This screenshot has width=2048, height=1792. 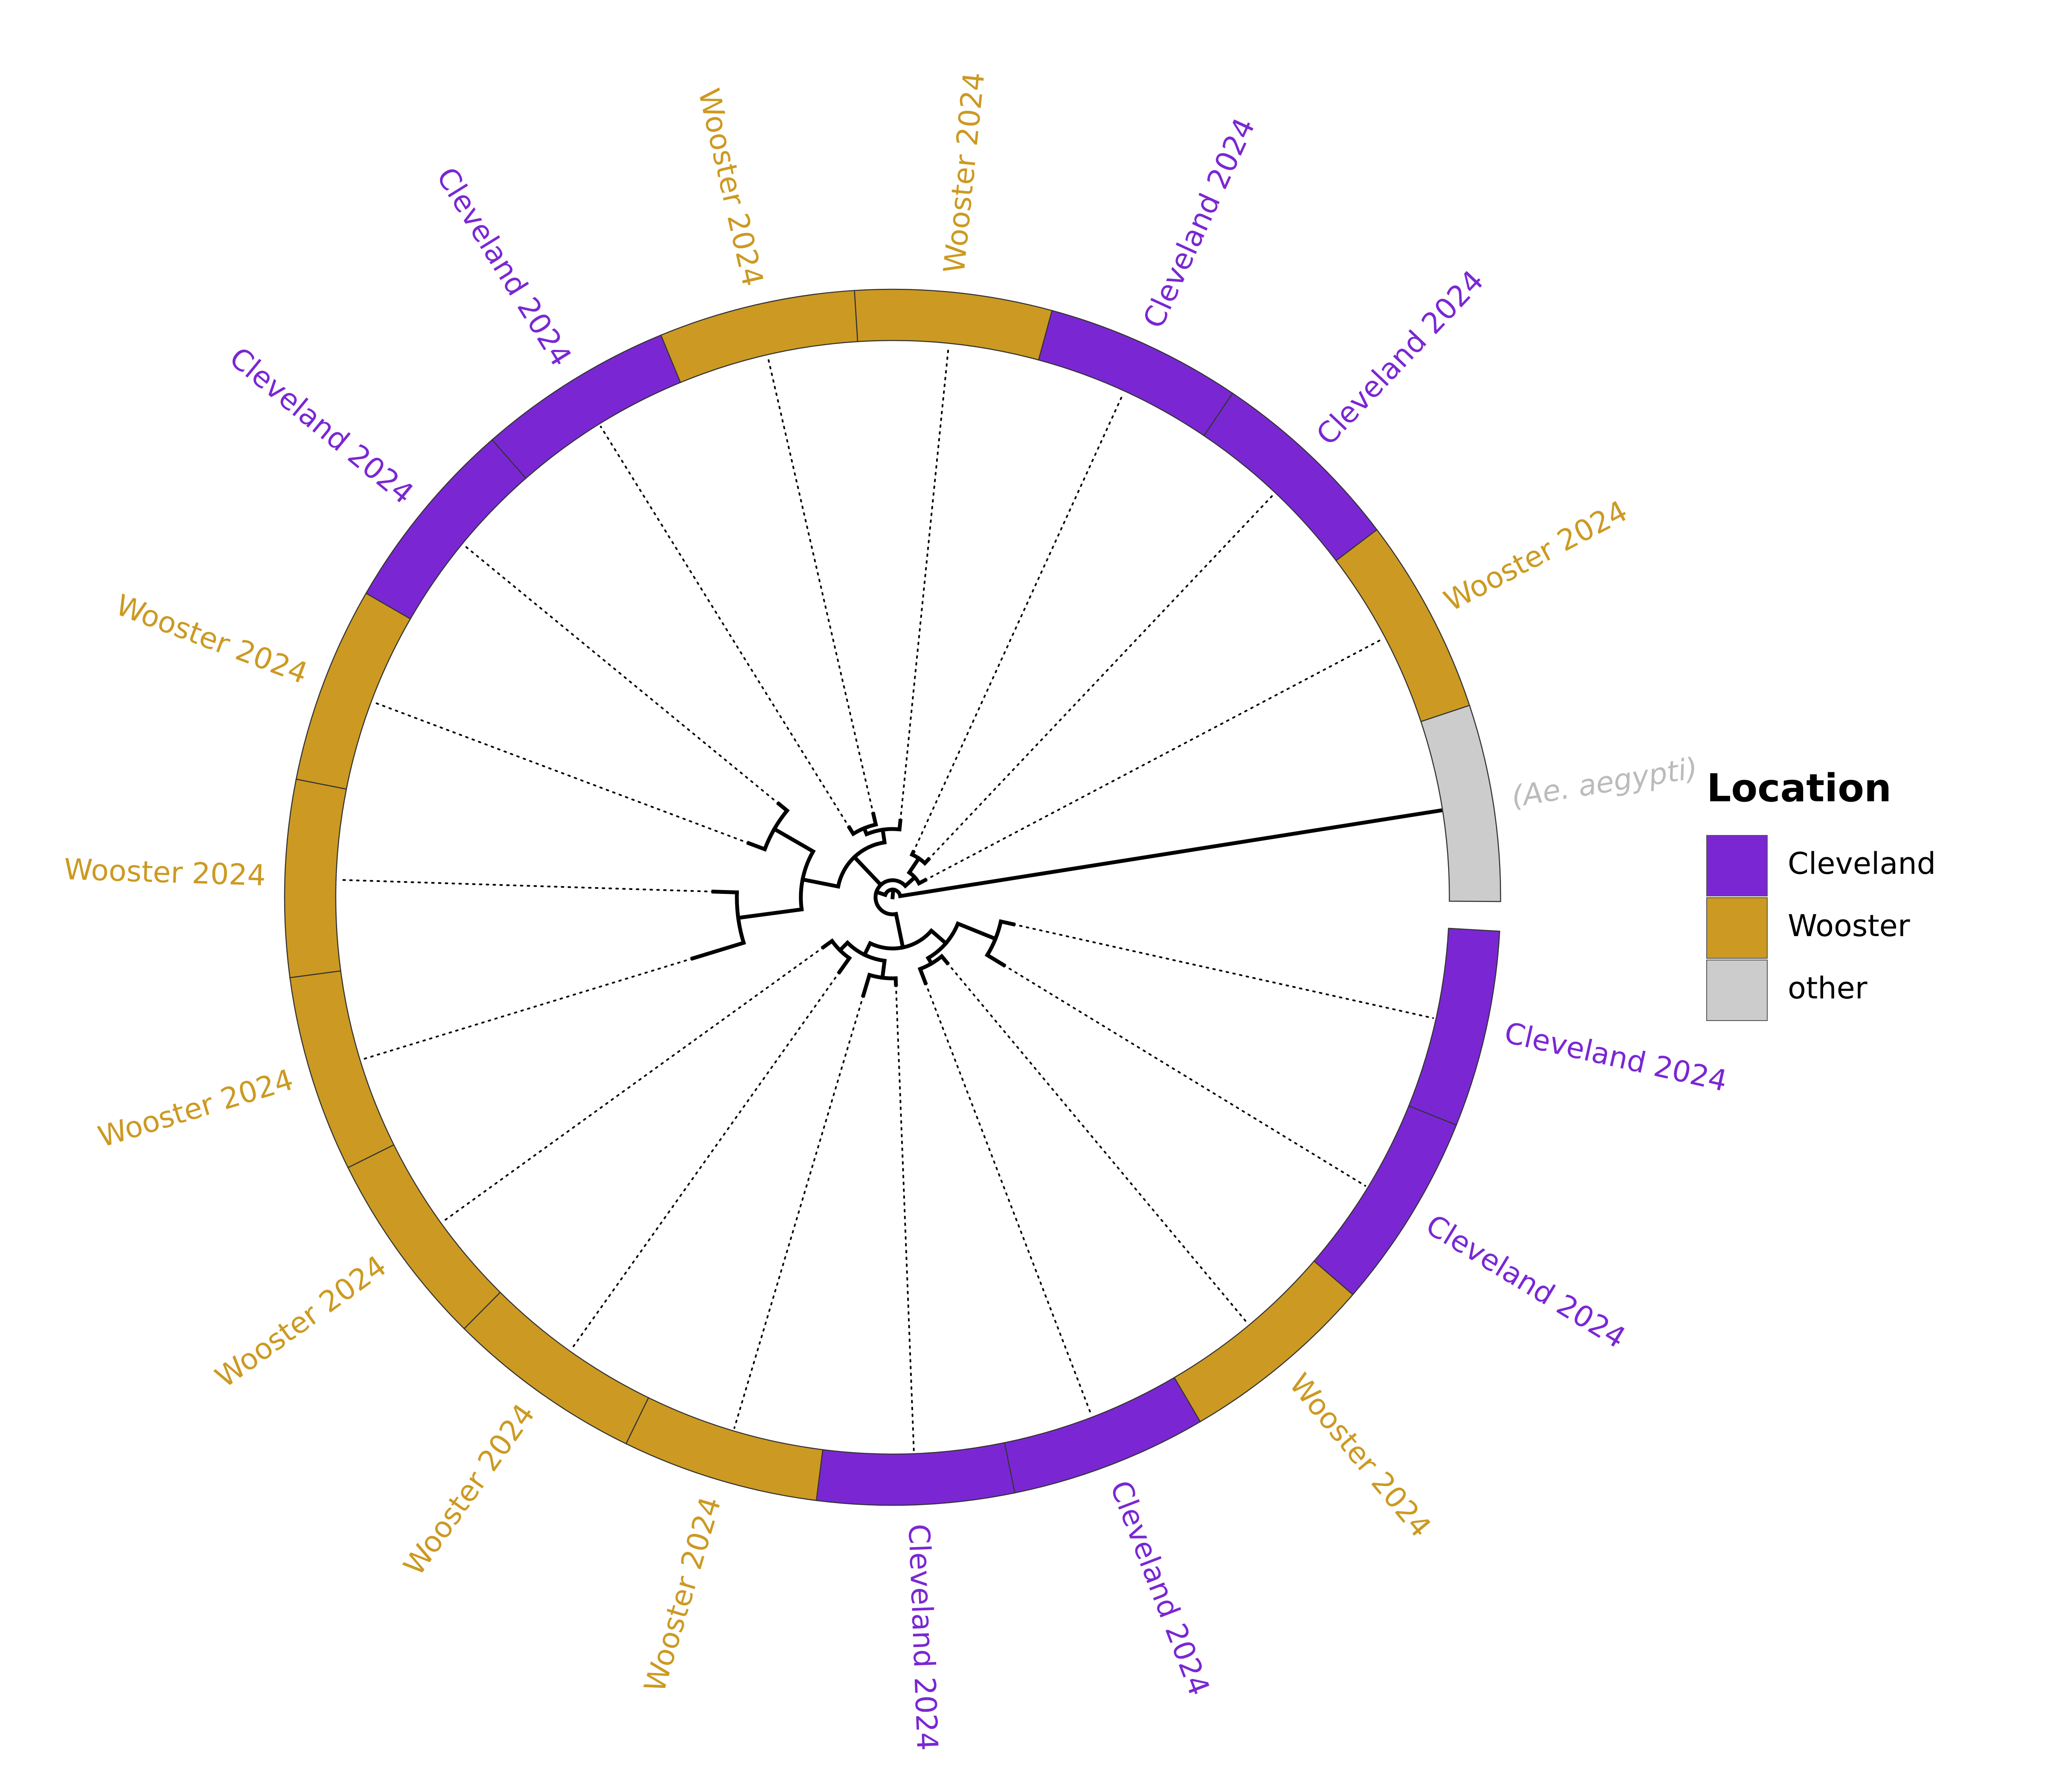 What do you see at coordinates (1604, 782) in the screenshot?
I see `tip-label: (Ae. aegypti)` at bounding box center [1604, 782].